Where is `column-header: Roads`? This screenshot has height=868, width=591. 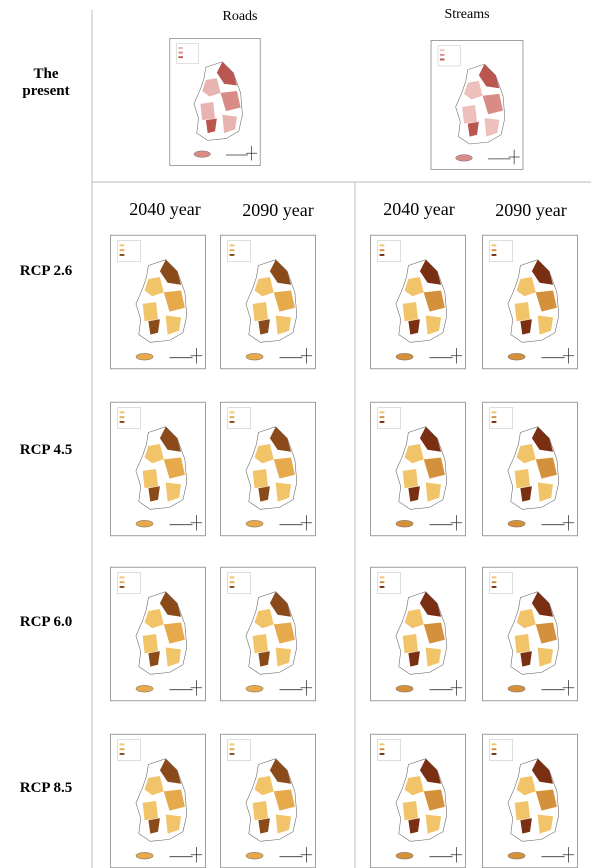
column-header: Roads is located at coordinates (240, 16).